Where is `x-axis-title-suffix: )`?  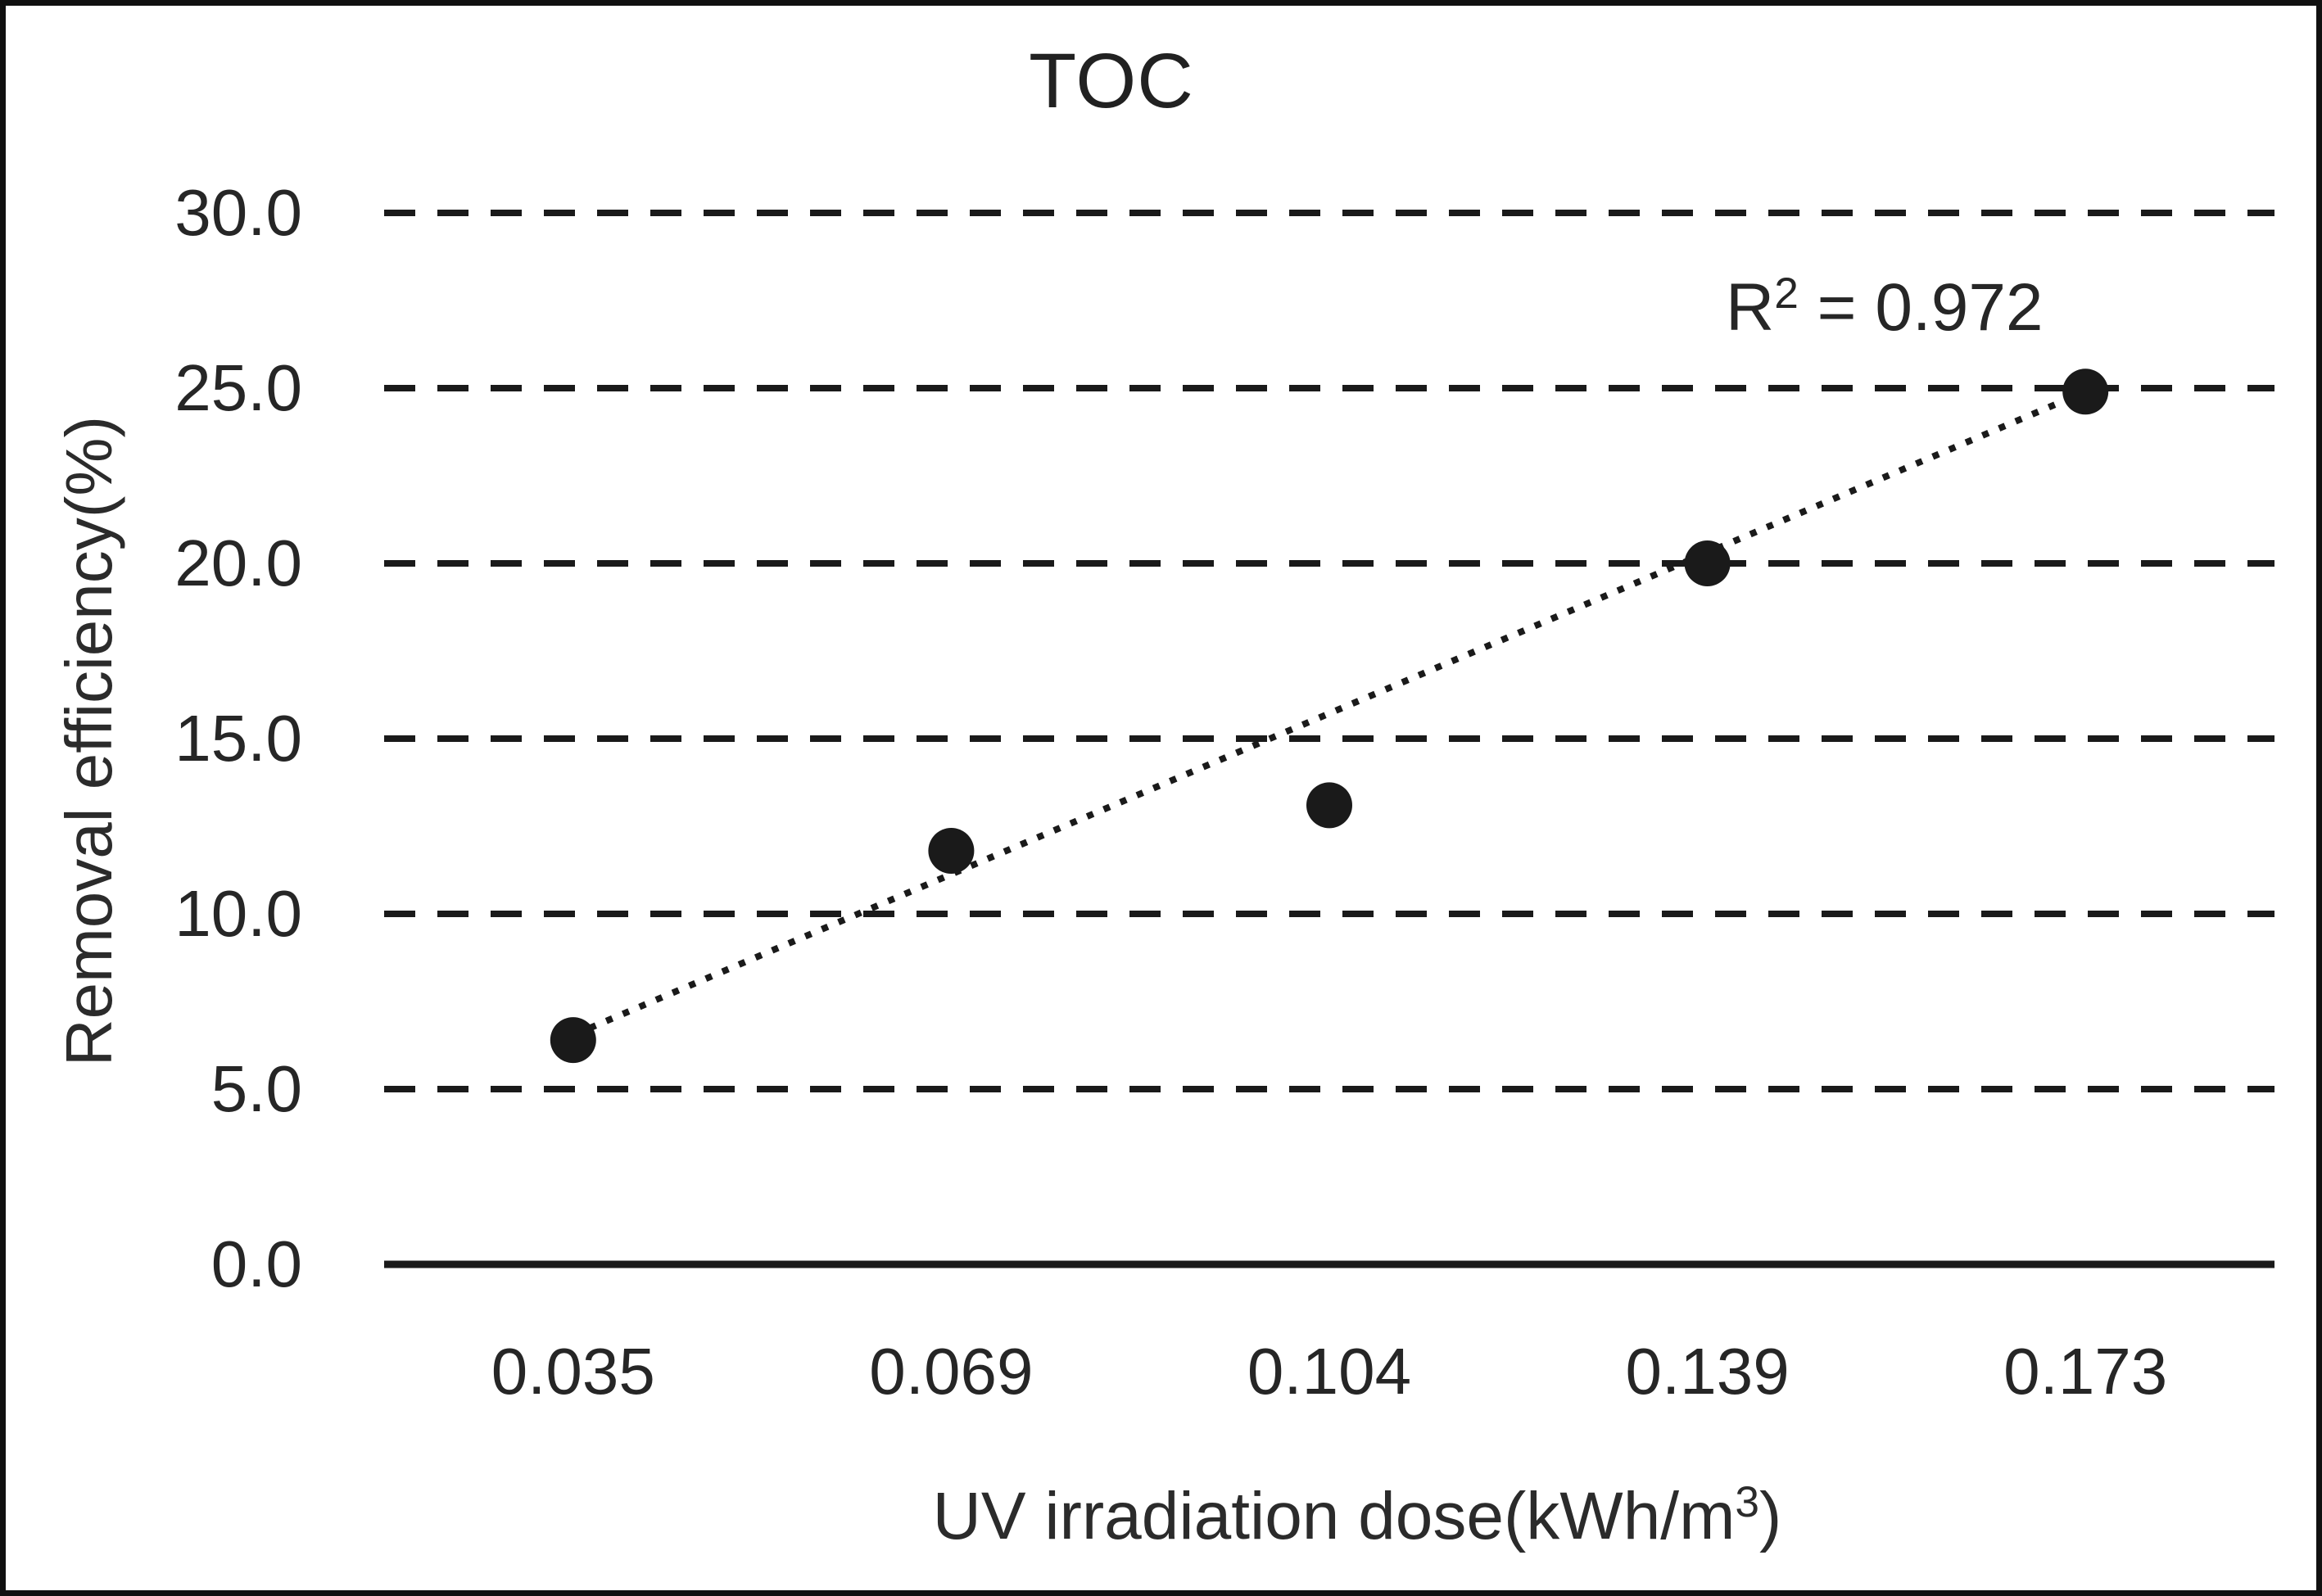
x-axis-title-suffix: ) is located at coordinates (1770, 1516).